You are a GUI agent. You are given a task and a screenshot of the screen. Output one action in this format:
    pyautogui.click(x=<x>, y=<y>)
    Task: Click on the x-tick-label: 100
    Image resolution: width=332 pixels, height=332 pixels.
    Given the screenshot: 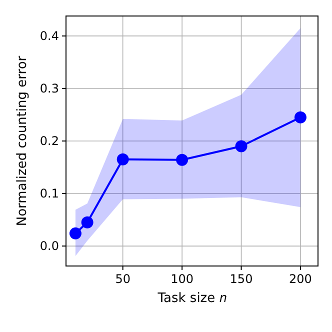 What is the action you would take?
    pyautogui.click(x=182, y=279)
    